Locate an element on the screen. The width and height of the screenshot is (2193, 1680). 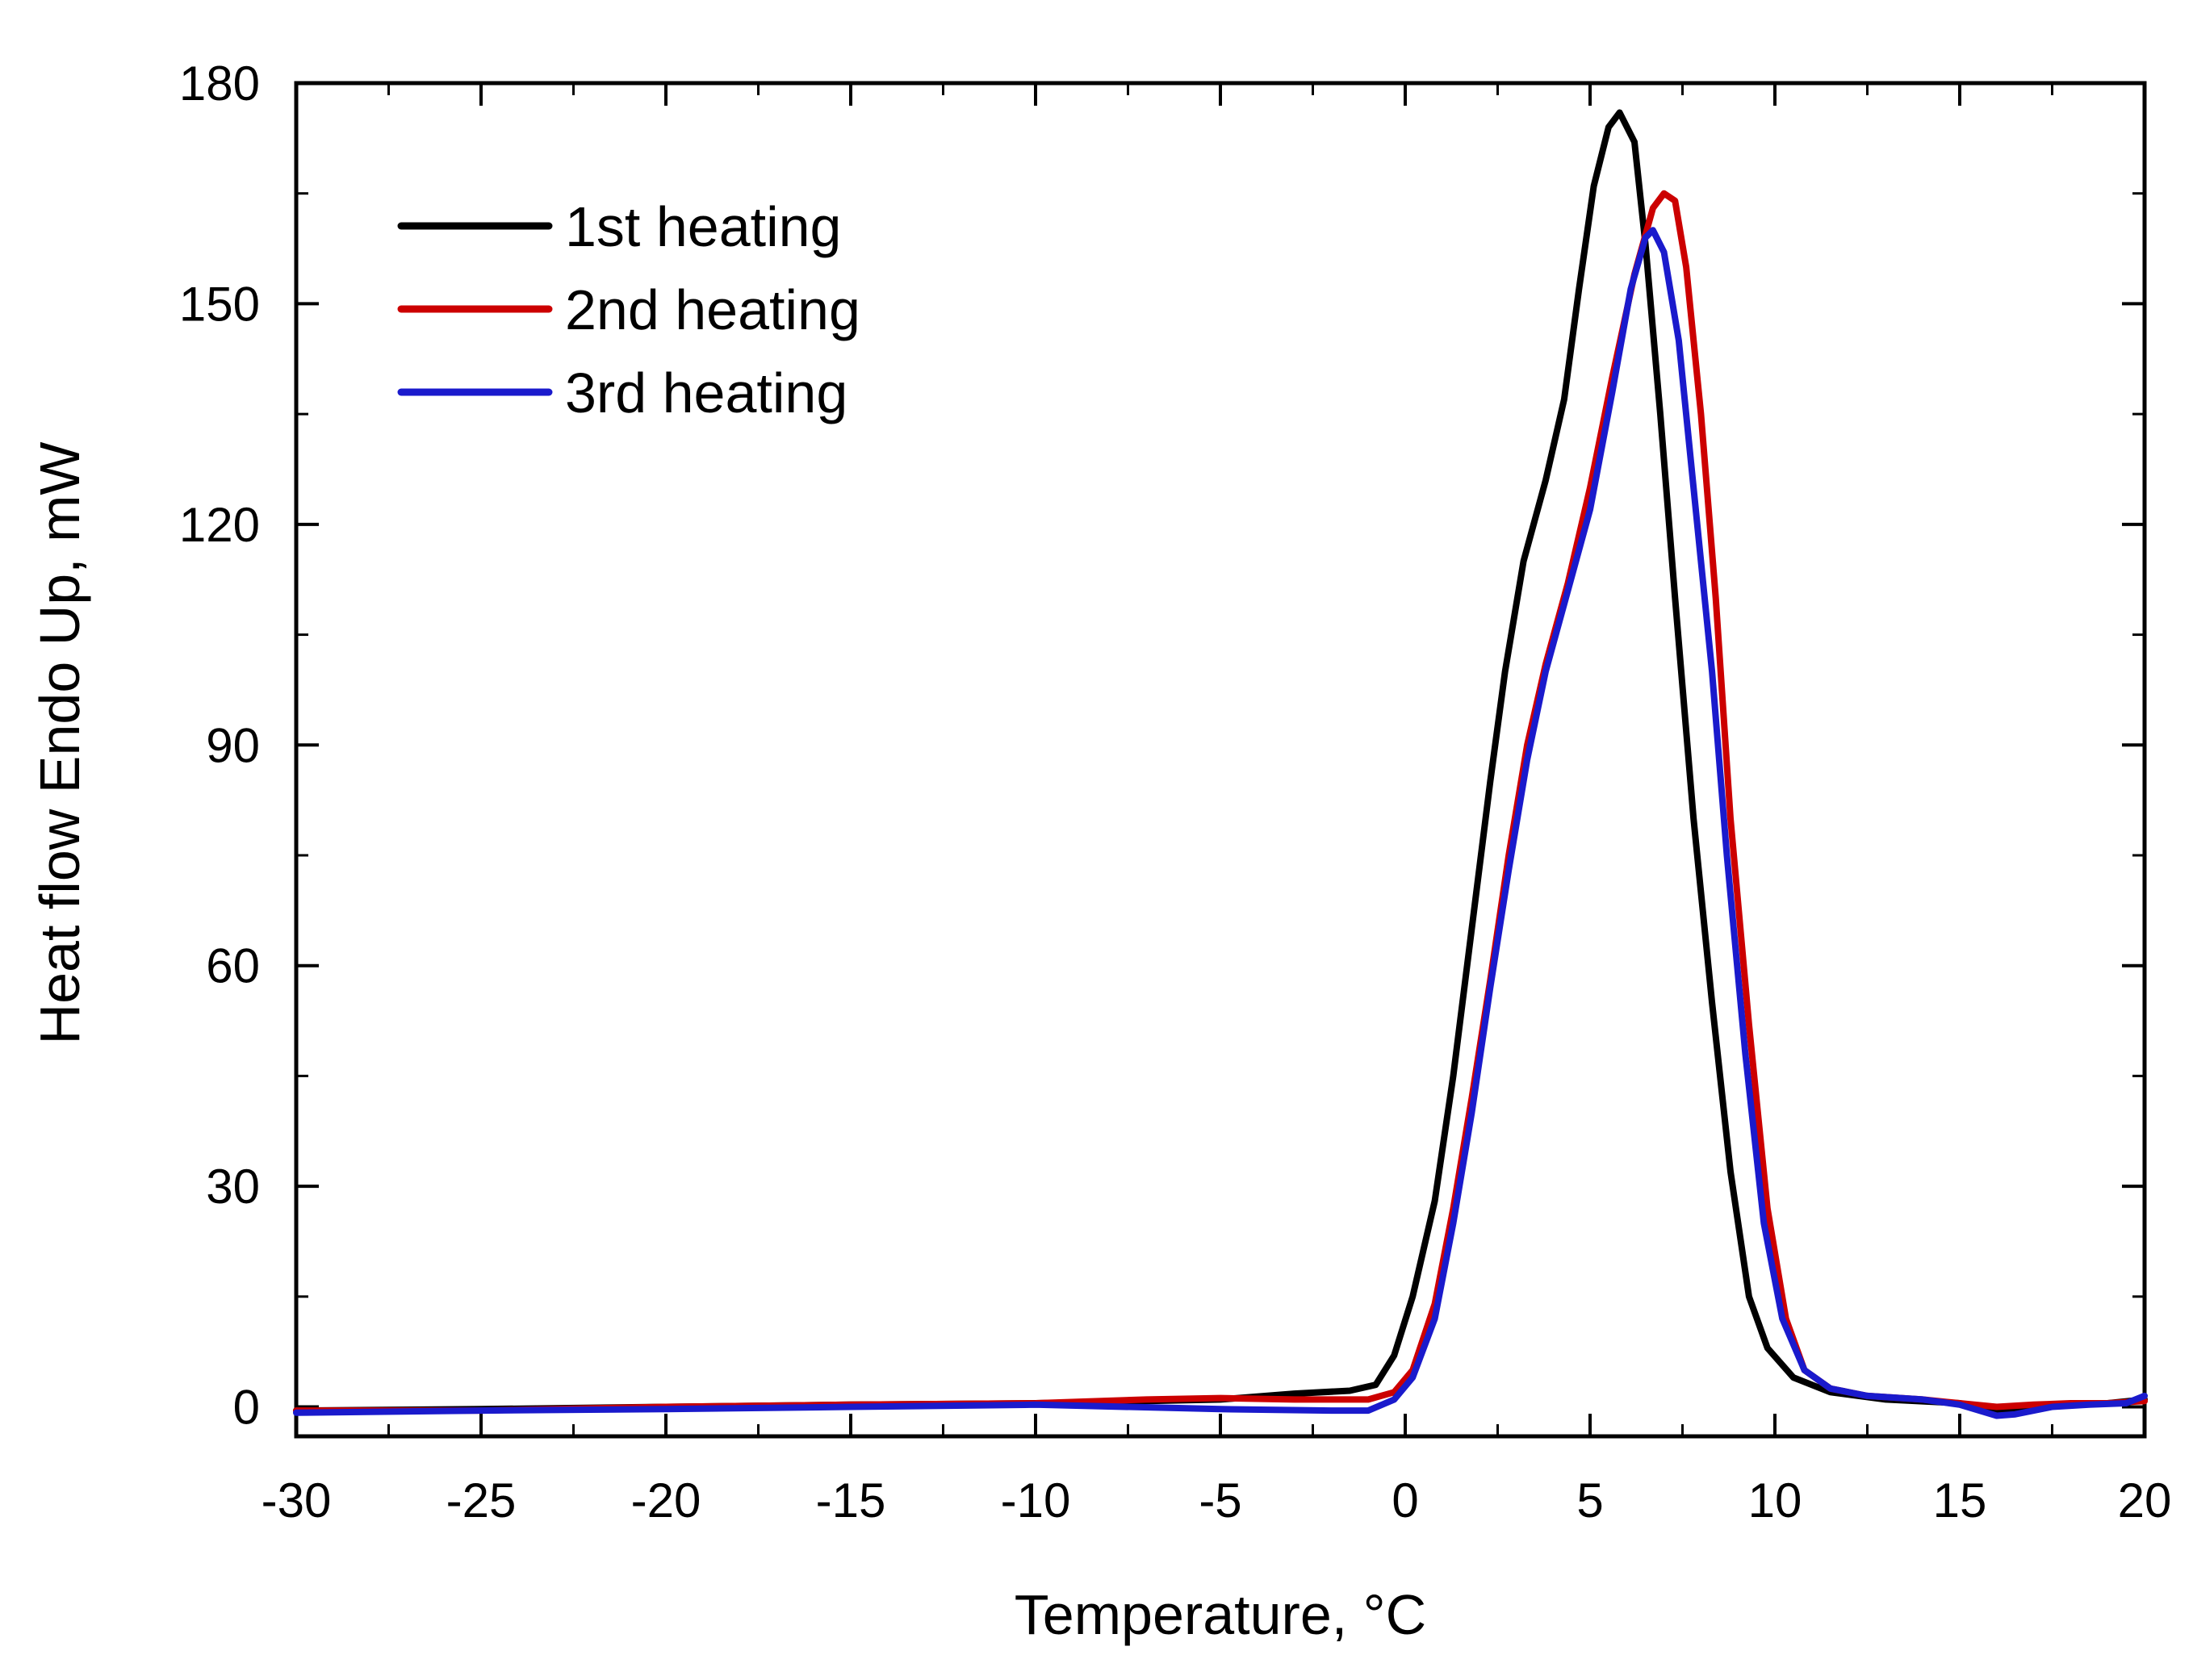
x-tick-label: 15 is located at coordinates (1960, 1500).